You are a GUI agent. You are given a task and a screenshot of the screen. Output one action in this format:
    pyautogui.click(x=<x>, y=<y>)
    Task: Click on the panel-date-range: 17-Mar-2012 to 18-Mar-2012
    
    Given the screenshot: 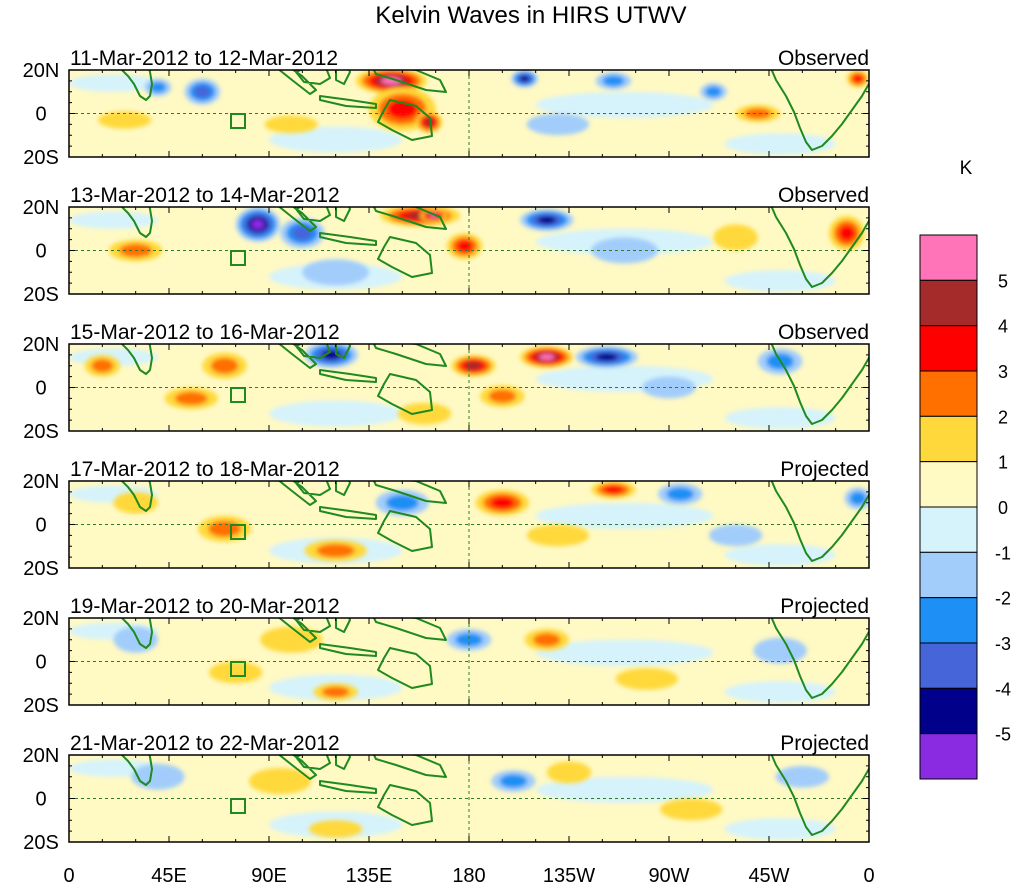 What is the action you would take?
    pyautogui.click(x=205, y=469)
    